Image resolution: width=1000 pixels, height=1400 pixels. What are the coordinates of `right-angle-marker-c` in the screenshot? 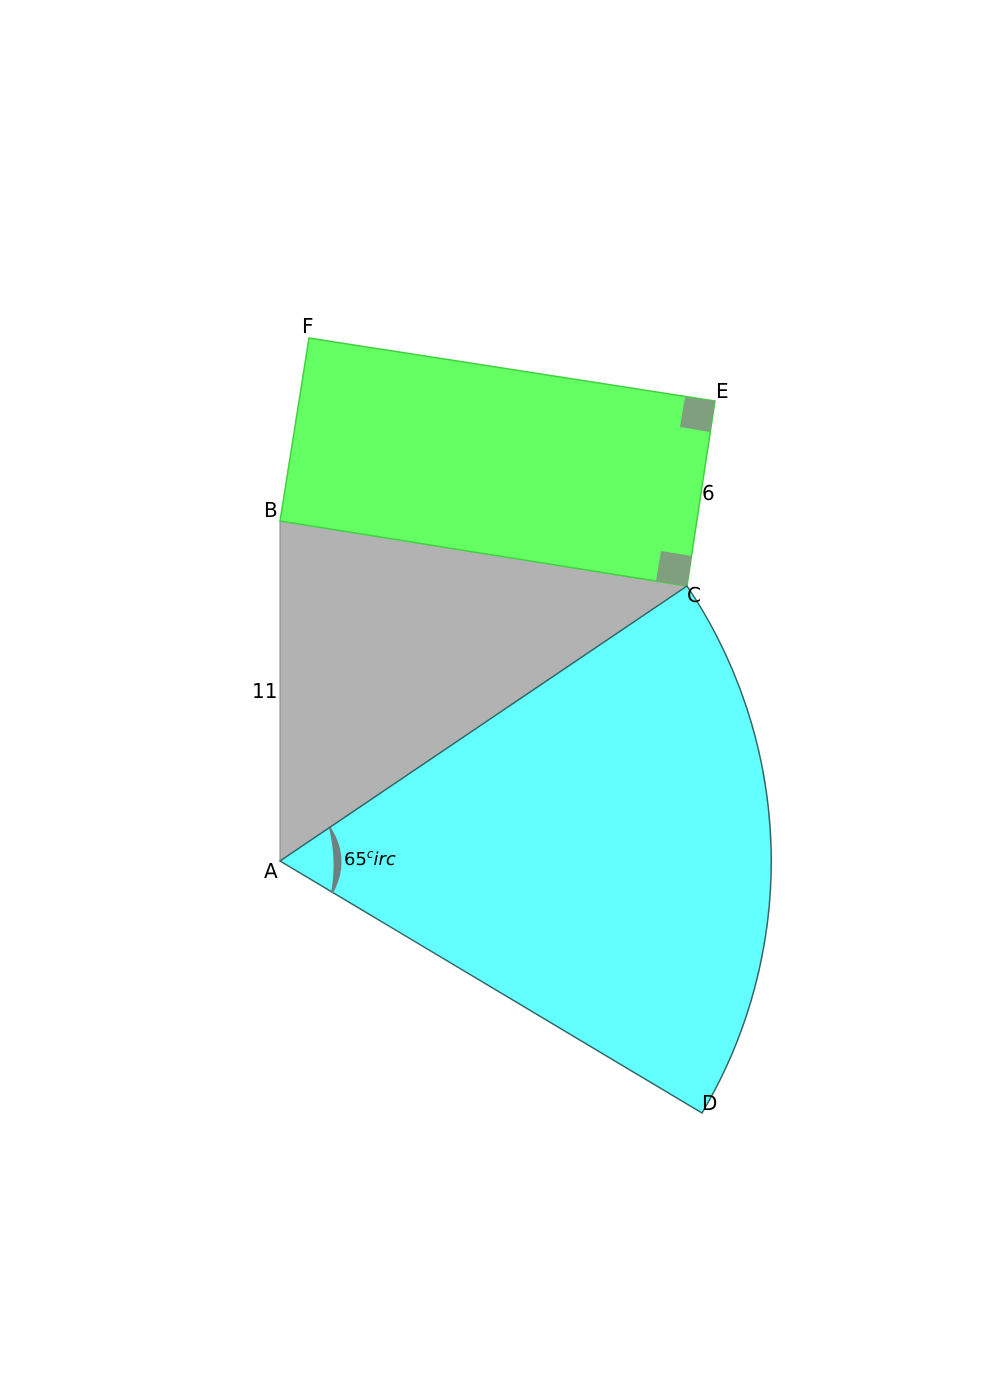 It's located at (674, 568).